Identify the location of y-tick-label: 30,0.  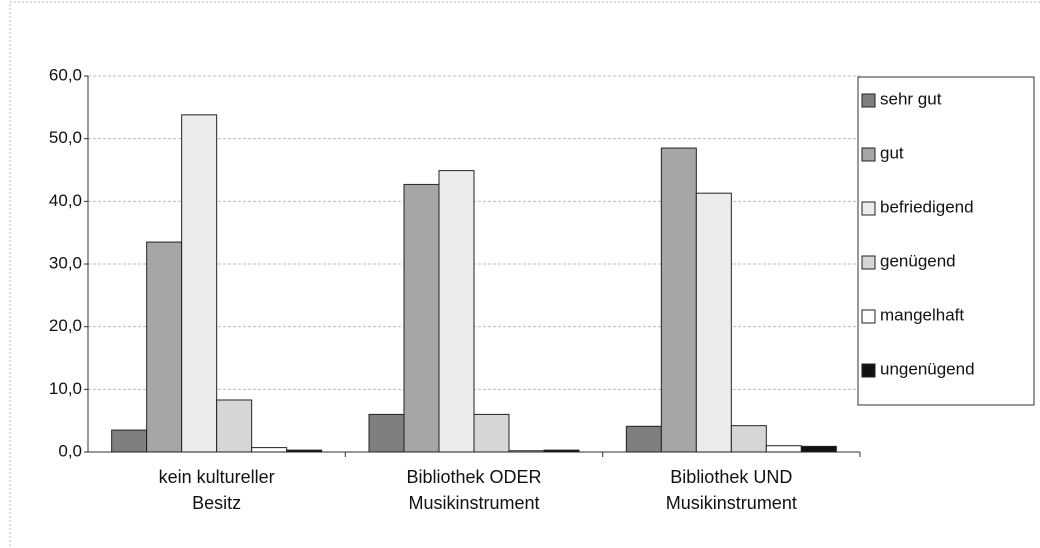
(65, 262).